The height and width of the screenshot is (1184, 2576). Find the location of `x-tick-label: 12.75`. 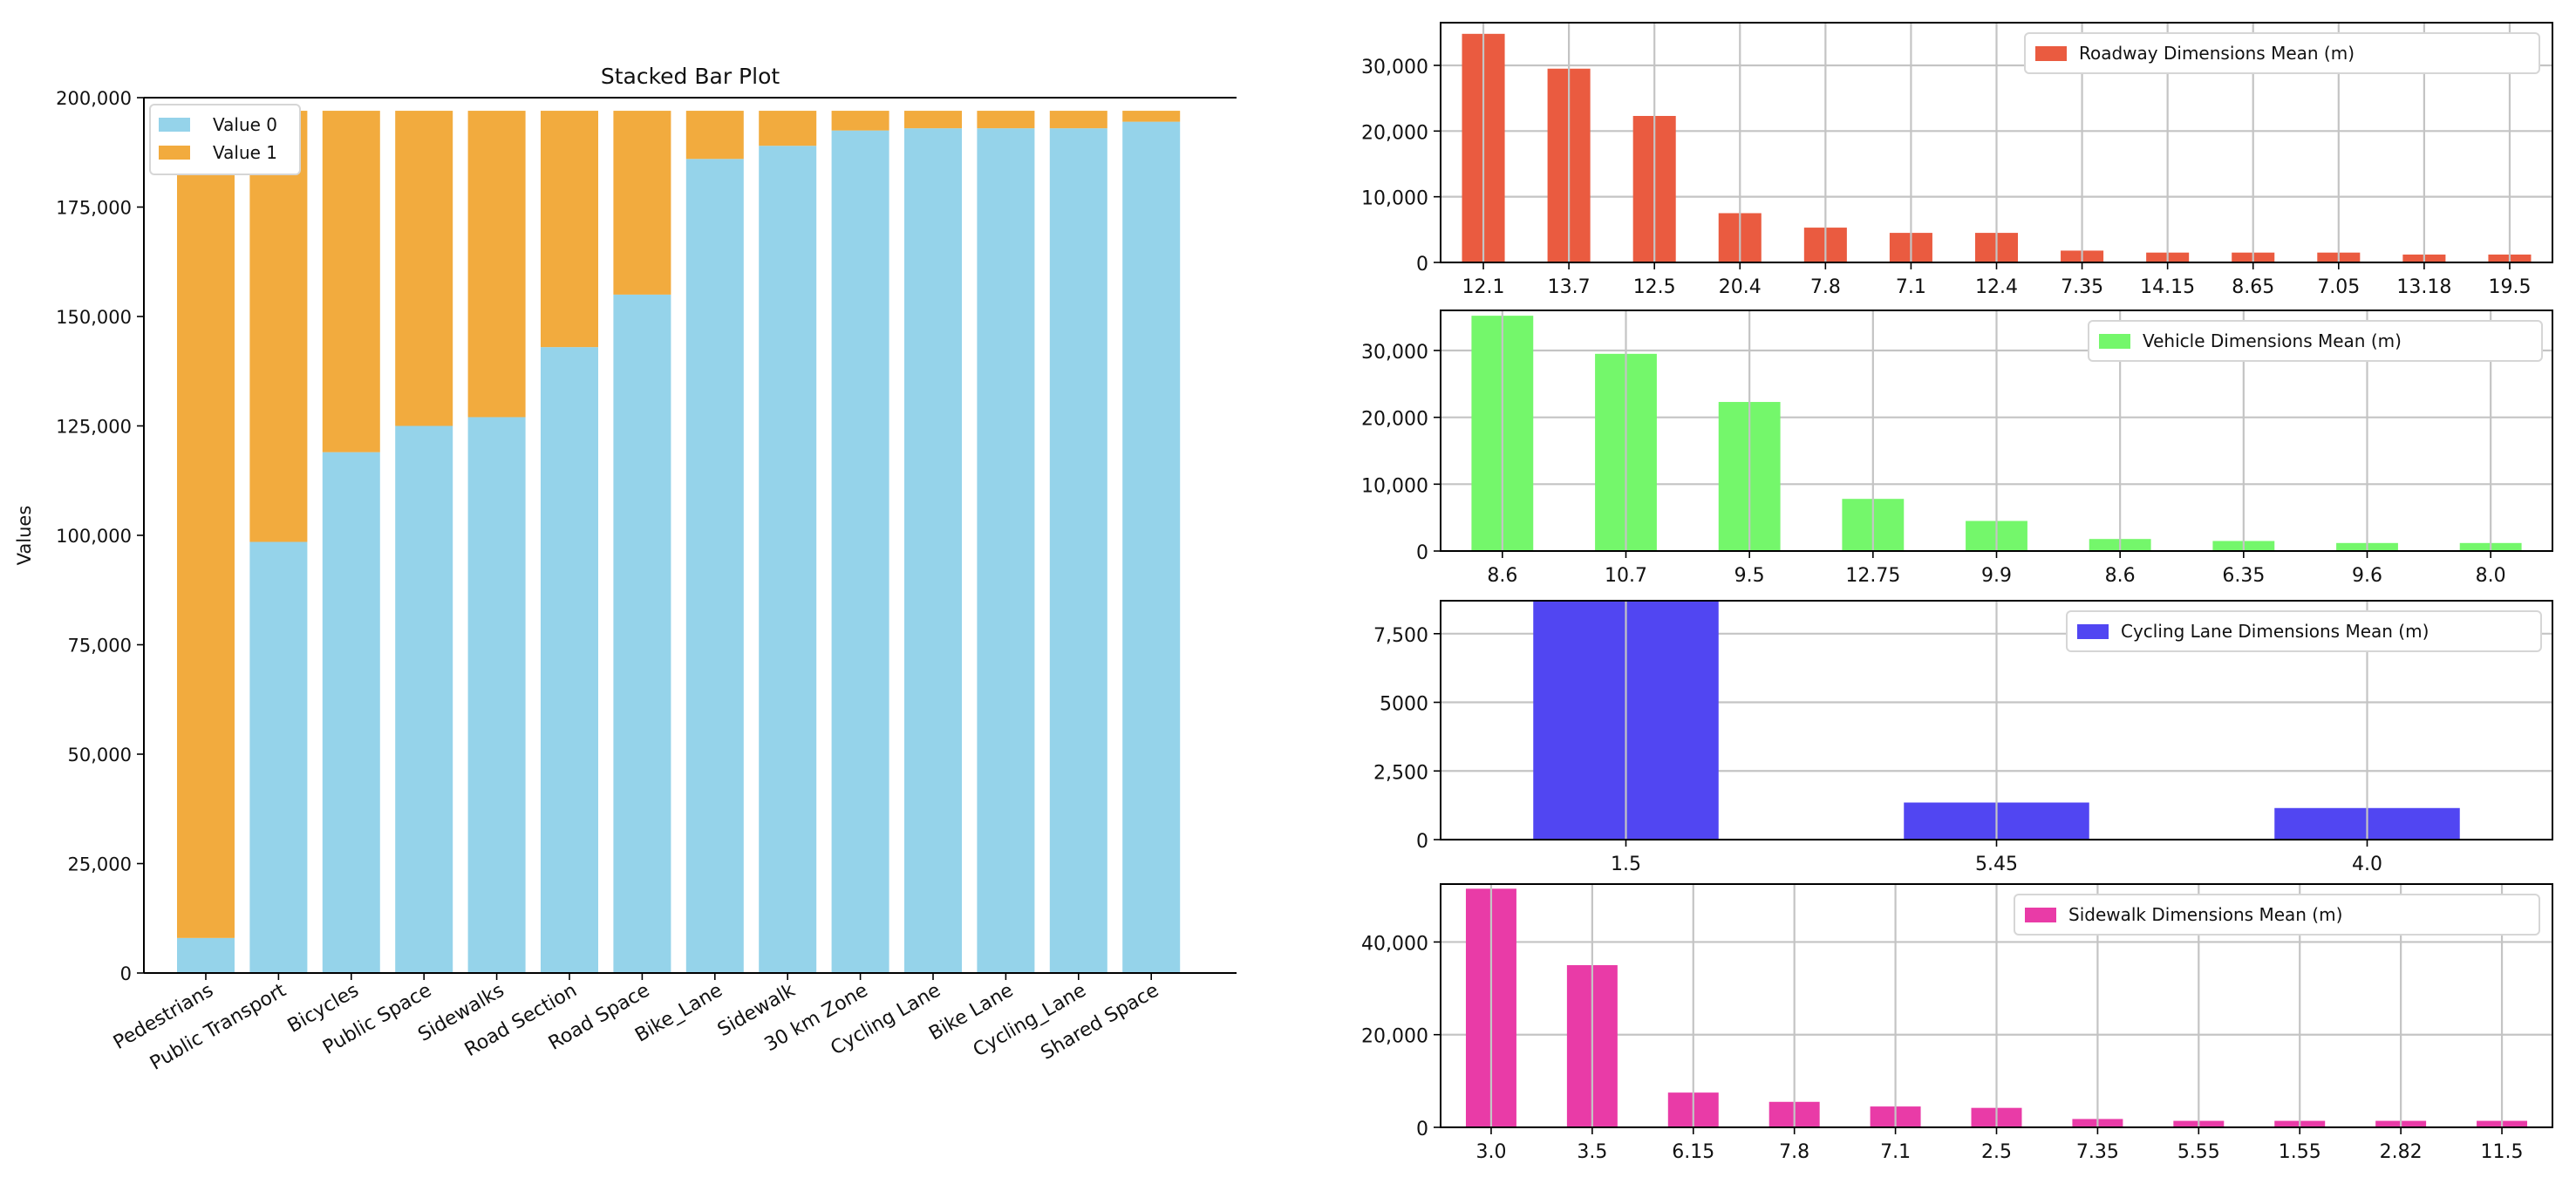

x-tick-label: 12.75 is located at coordinates (1872, 576).